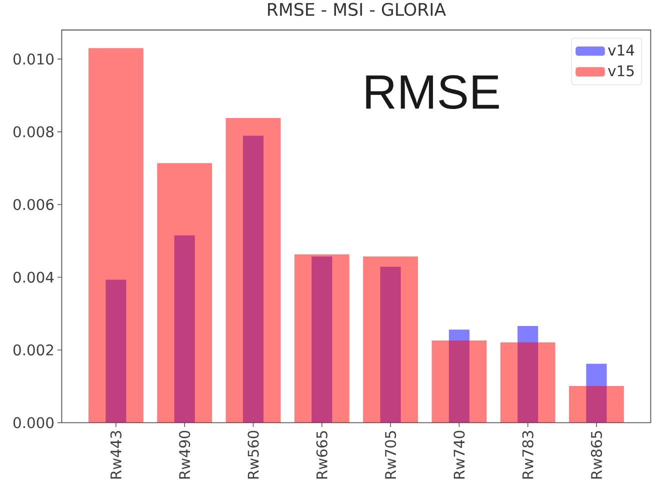 The height and width of the screenshot is (489, 663). Describe the element at coordinates (621, 50) in the screenshot. I see `legend-label: v14` at that location.